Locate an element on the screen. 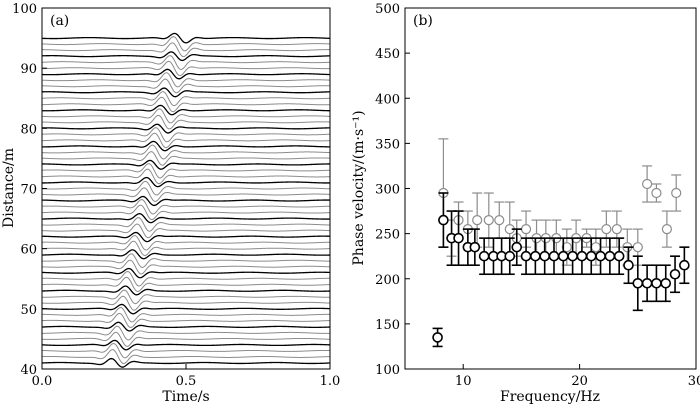 This screenshot has width=700, height=407. panel-a-y-tick-label: 70 is located at coordinates (28, 190).